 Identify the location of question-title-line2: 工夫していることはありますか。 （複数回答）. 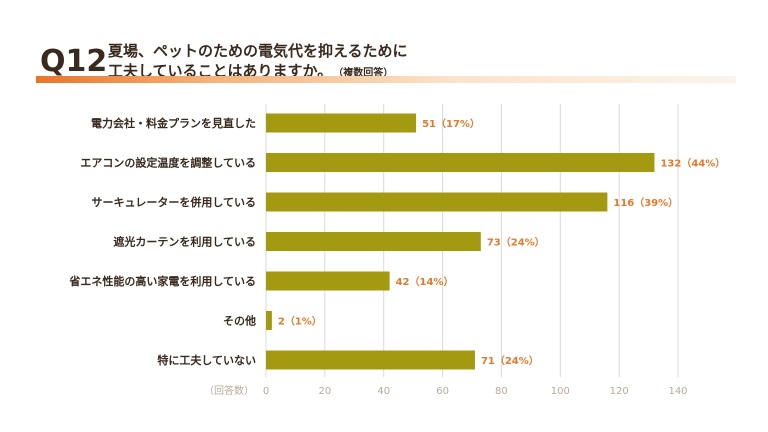
(250, 70).